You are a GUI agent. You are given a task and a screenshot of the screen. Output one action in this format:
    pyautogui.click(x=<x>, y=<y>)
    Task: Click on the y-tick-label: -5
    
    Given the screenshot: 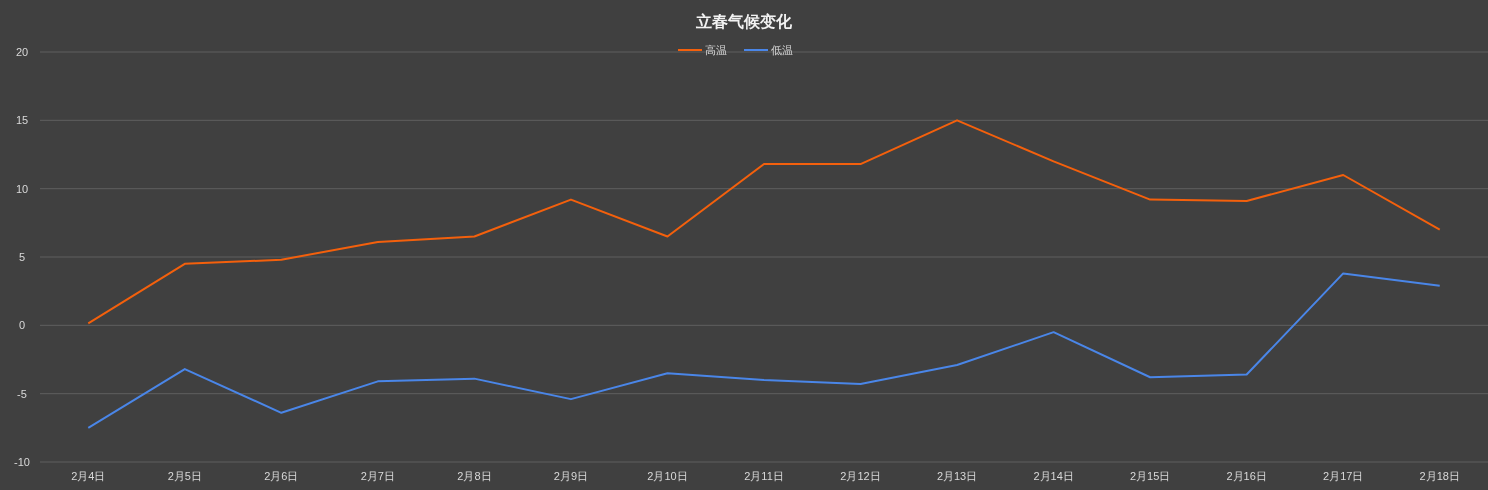 What is the action you would take?
    pyautogui.click(x=22, y=393)
    